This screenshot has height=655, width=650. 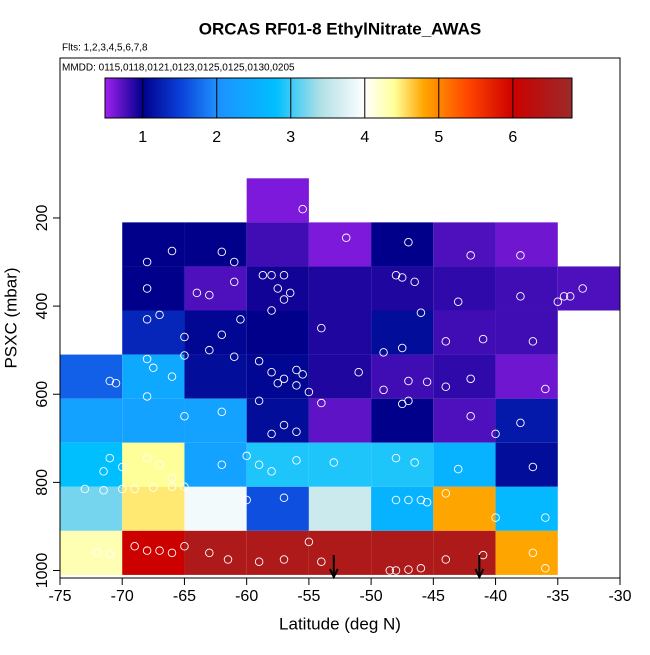 What do you see at coordinates (42, 306) in the screenshot?
I see `y-tick-label: 400` at bounding box center [42, 306].